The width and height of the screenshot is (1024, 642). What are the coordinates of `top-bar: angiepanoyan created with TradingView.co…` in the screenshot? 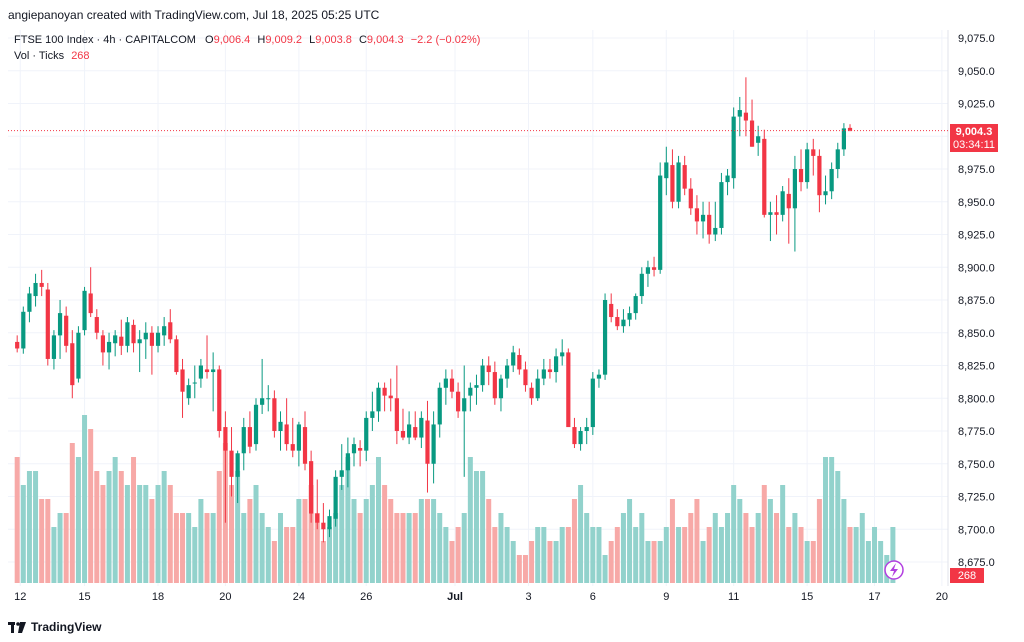 It's located at (512, 15).